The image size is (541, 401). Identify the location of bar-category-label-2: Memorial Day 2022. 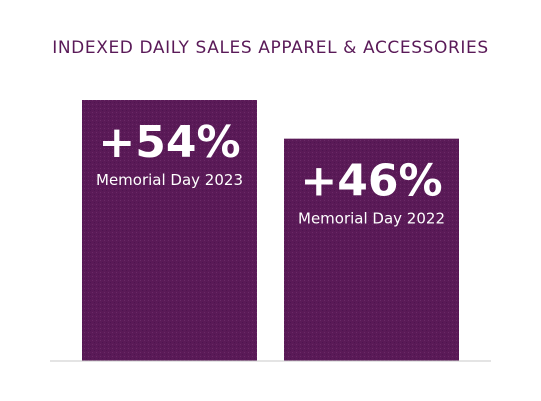
(371, 219).